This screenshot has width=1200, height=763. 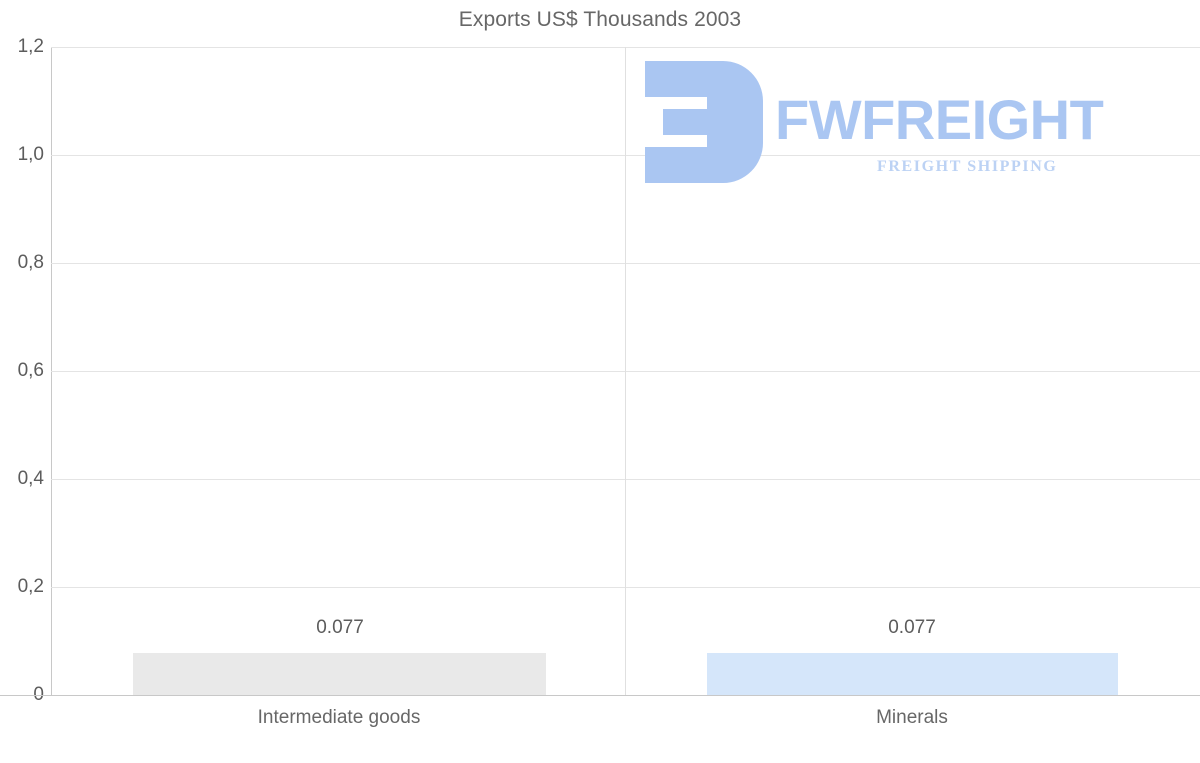 What do you see at coordinates (912, 674) in the screenshot?
I see `bar-minerals` at bounding box center [912, 674].